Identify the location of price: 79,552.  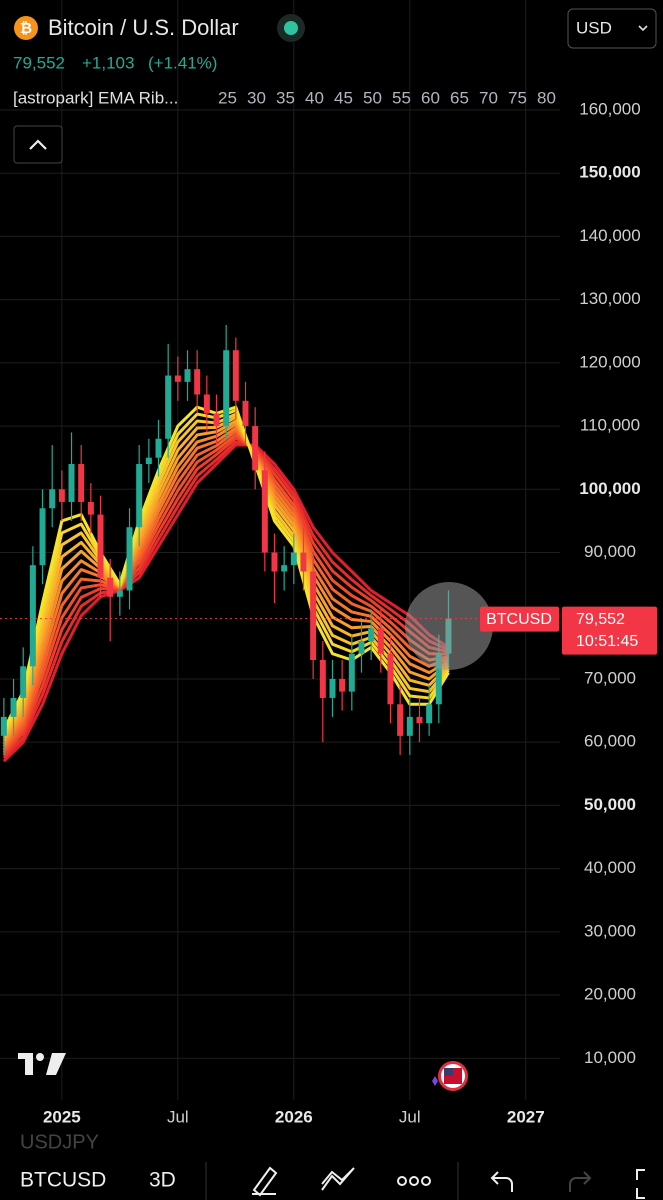
(39, 62).